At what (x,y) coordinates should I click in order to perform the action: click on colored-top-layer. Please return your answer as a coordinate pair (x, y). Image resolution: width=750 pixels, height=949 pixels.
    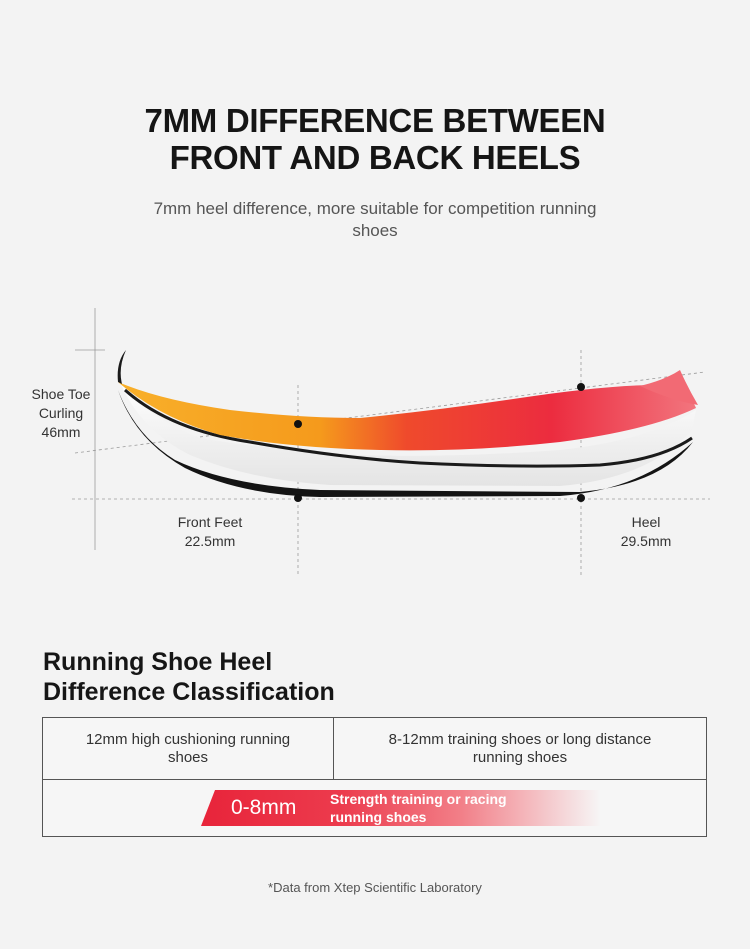
    Looking at the image, I should click on (407, 411).